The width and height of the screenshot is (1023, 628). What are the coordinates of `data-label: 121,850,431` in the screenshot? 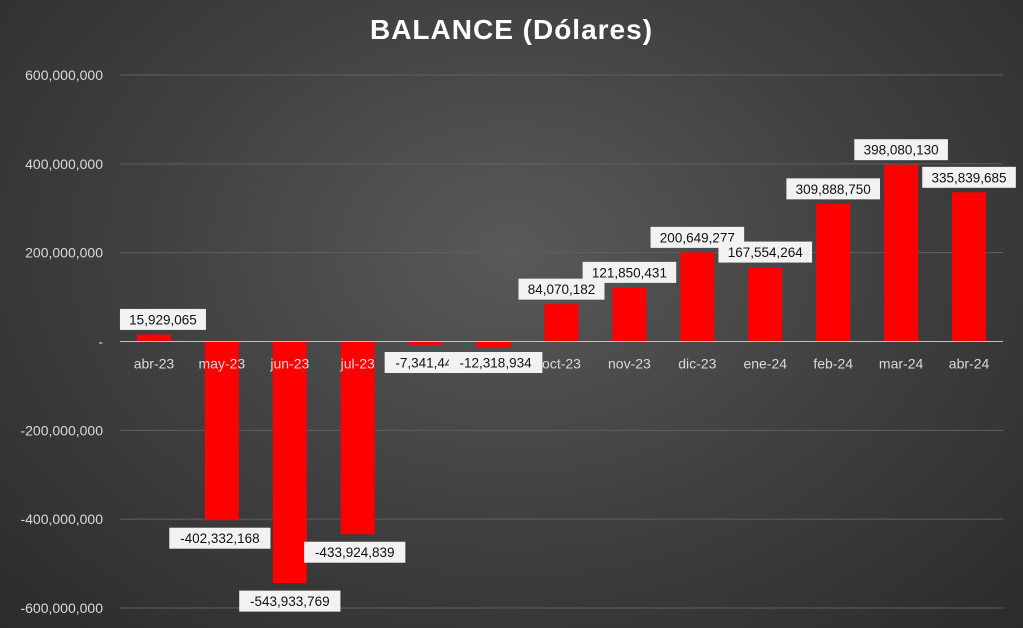 It's located at (629, 272).